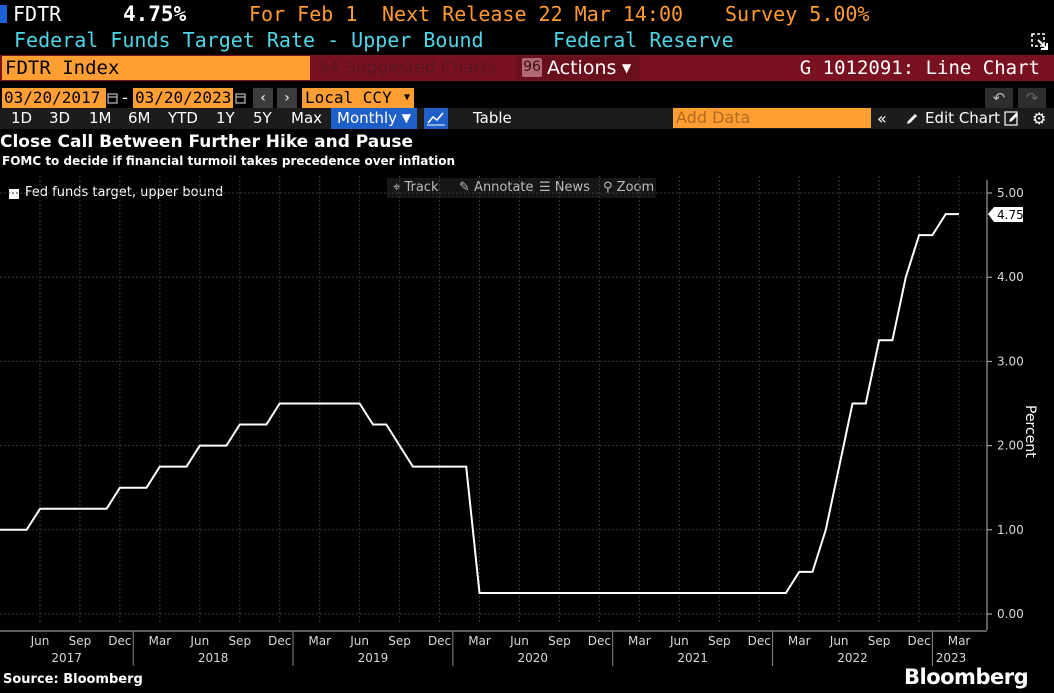 The width and height of the screenshot is (1054, 693). Describe the element at coordinates (1040, 42) in the screenshot. I see `popout-icon` at that location.